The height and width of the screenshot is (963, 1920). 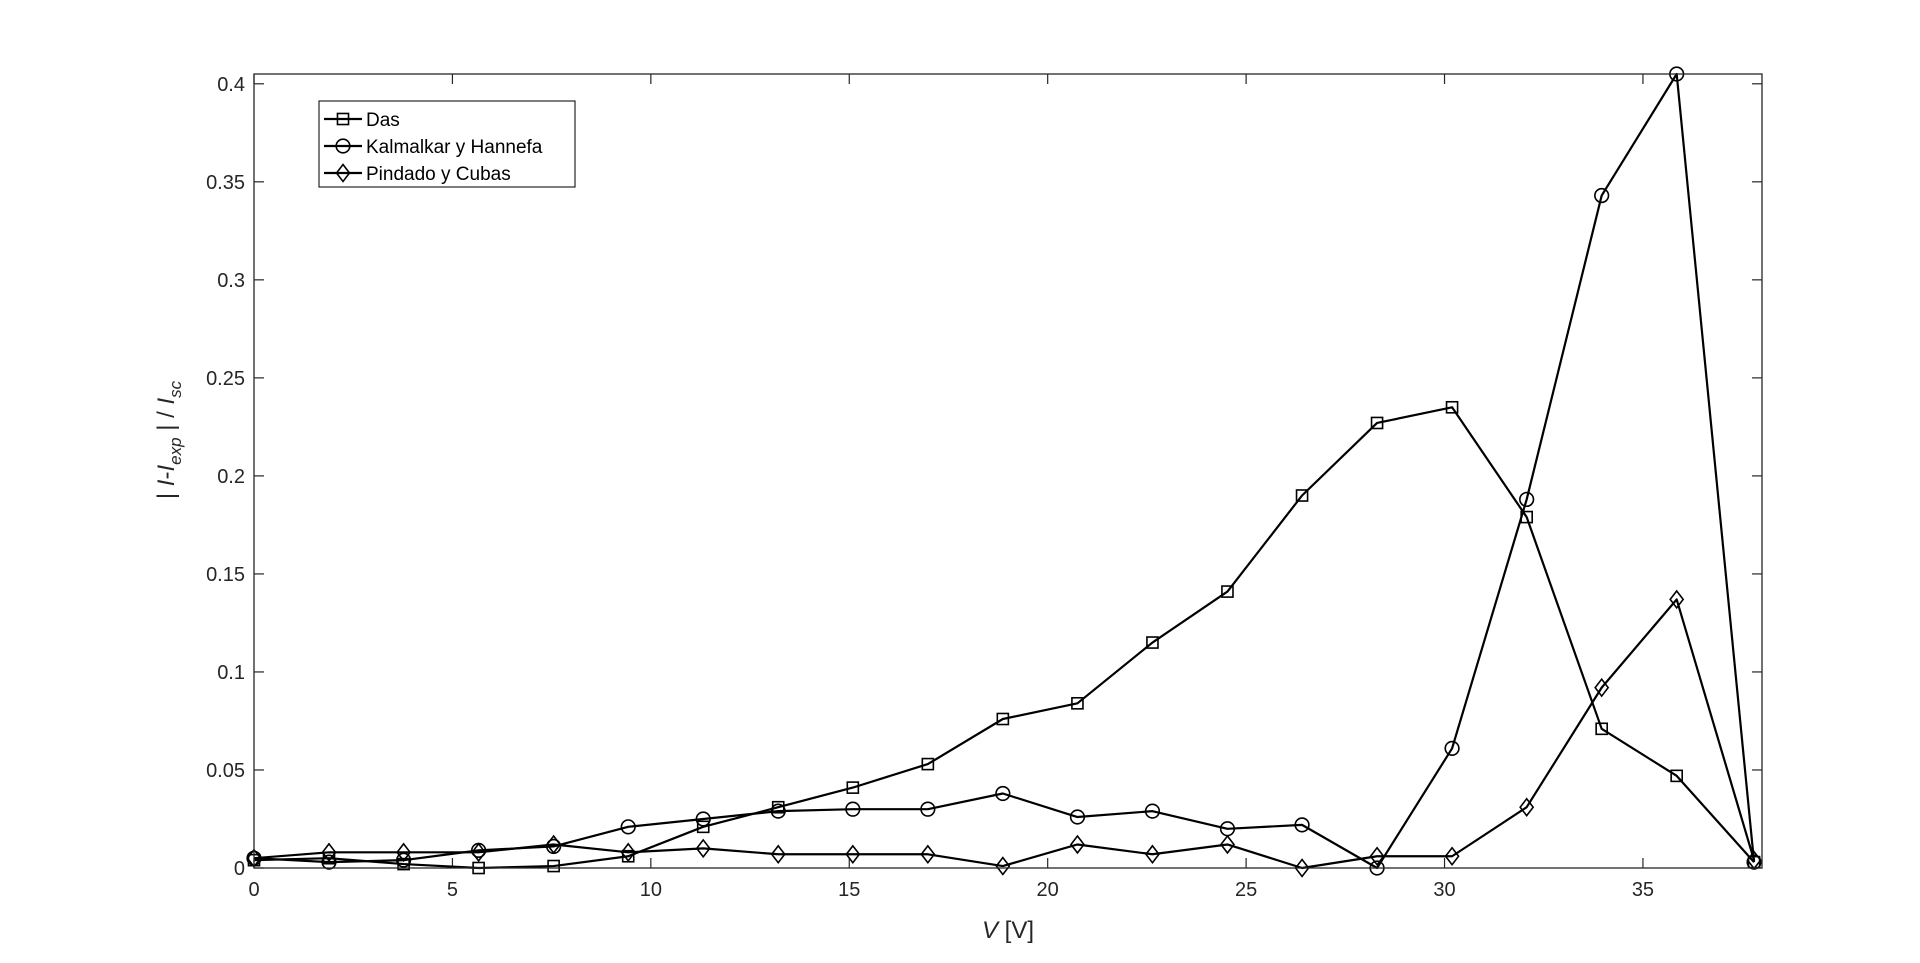 What do you see at coordinates (651, 890) in the screenshot?
I see `x-tick-label: 10` at bounding box center [651, 890].